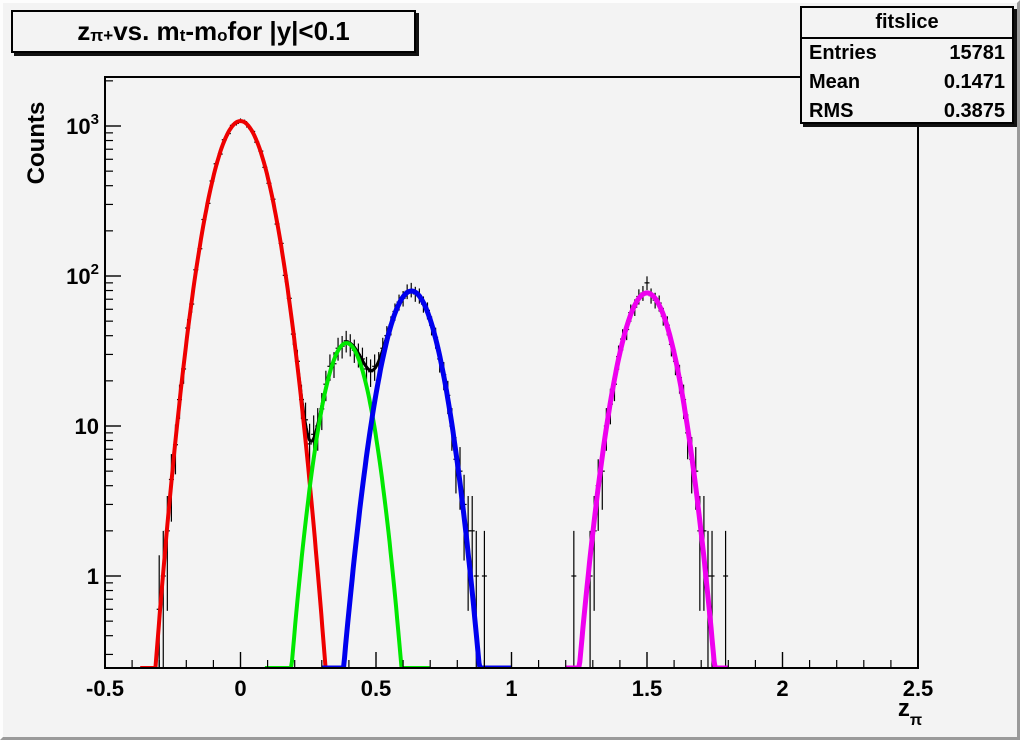 This screenshot has height=740, width=1020. Describe the element at coordinates (376, 688) in the screenshot. I see `x-tick-label: 0.5` at that location.